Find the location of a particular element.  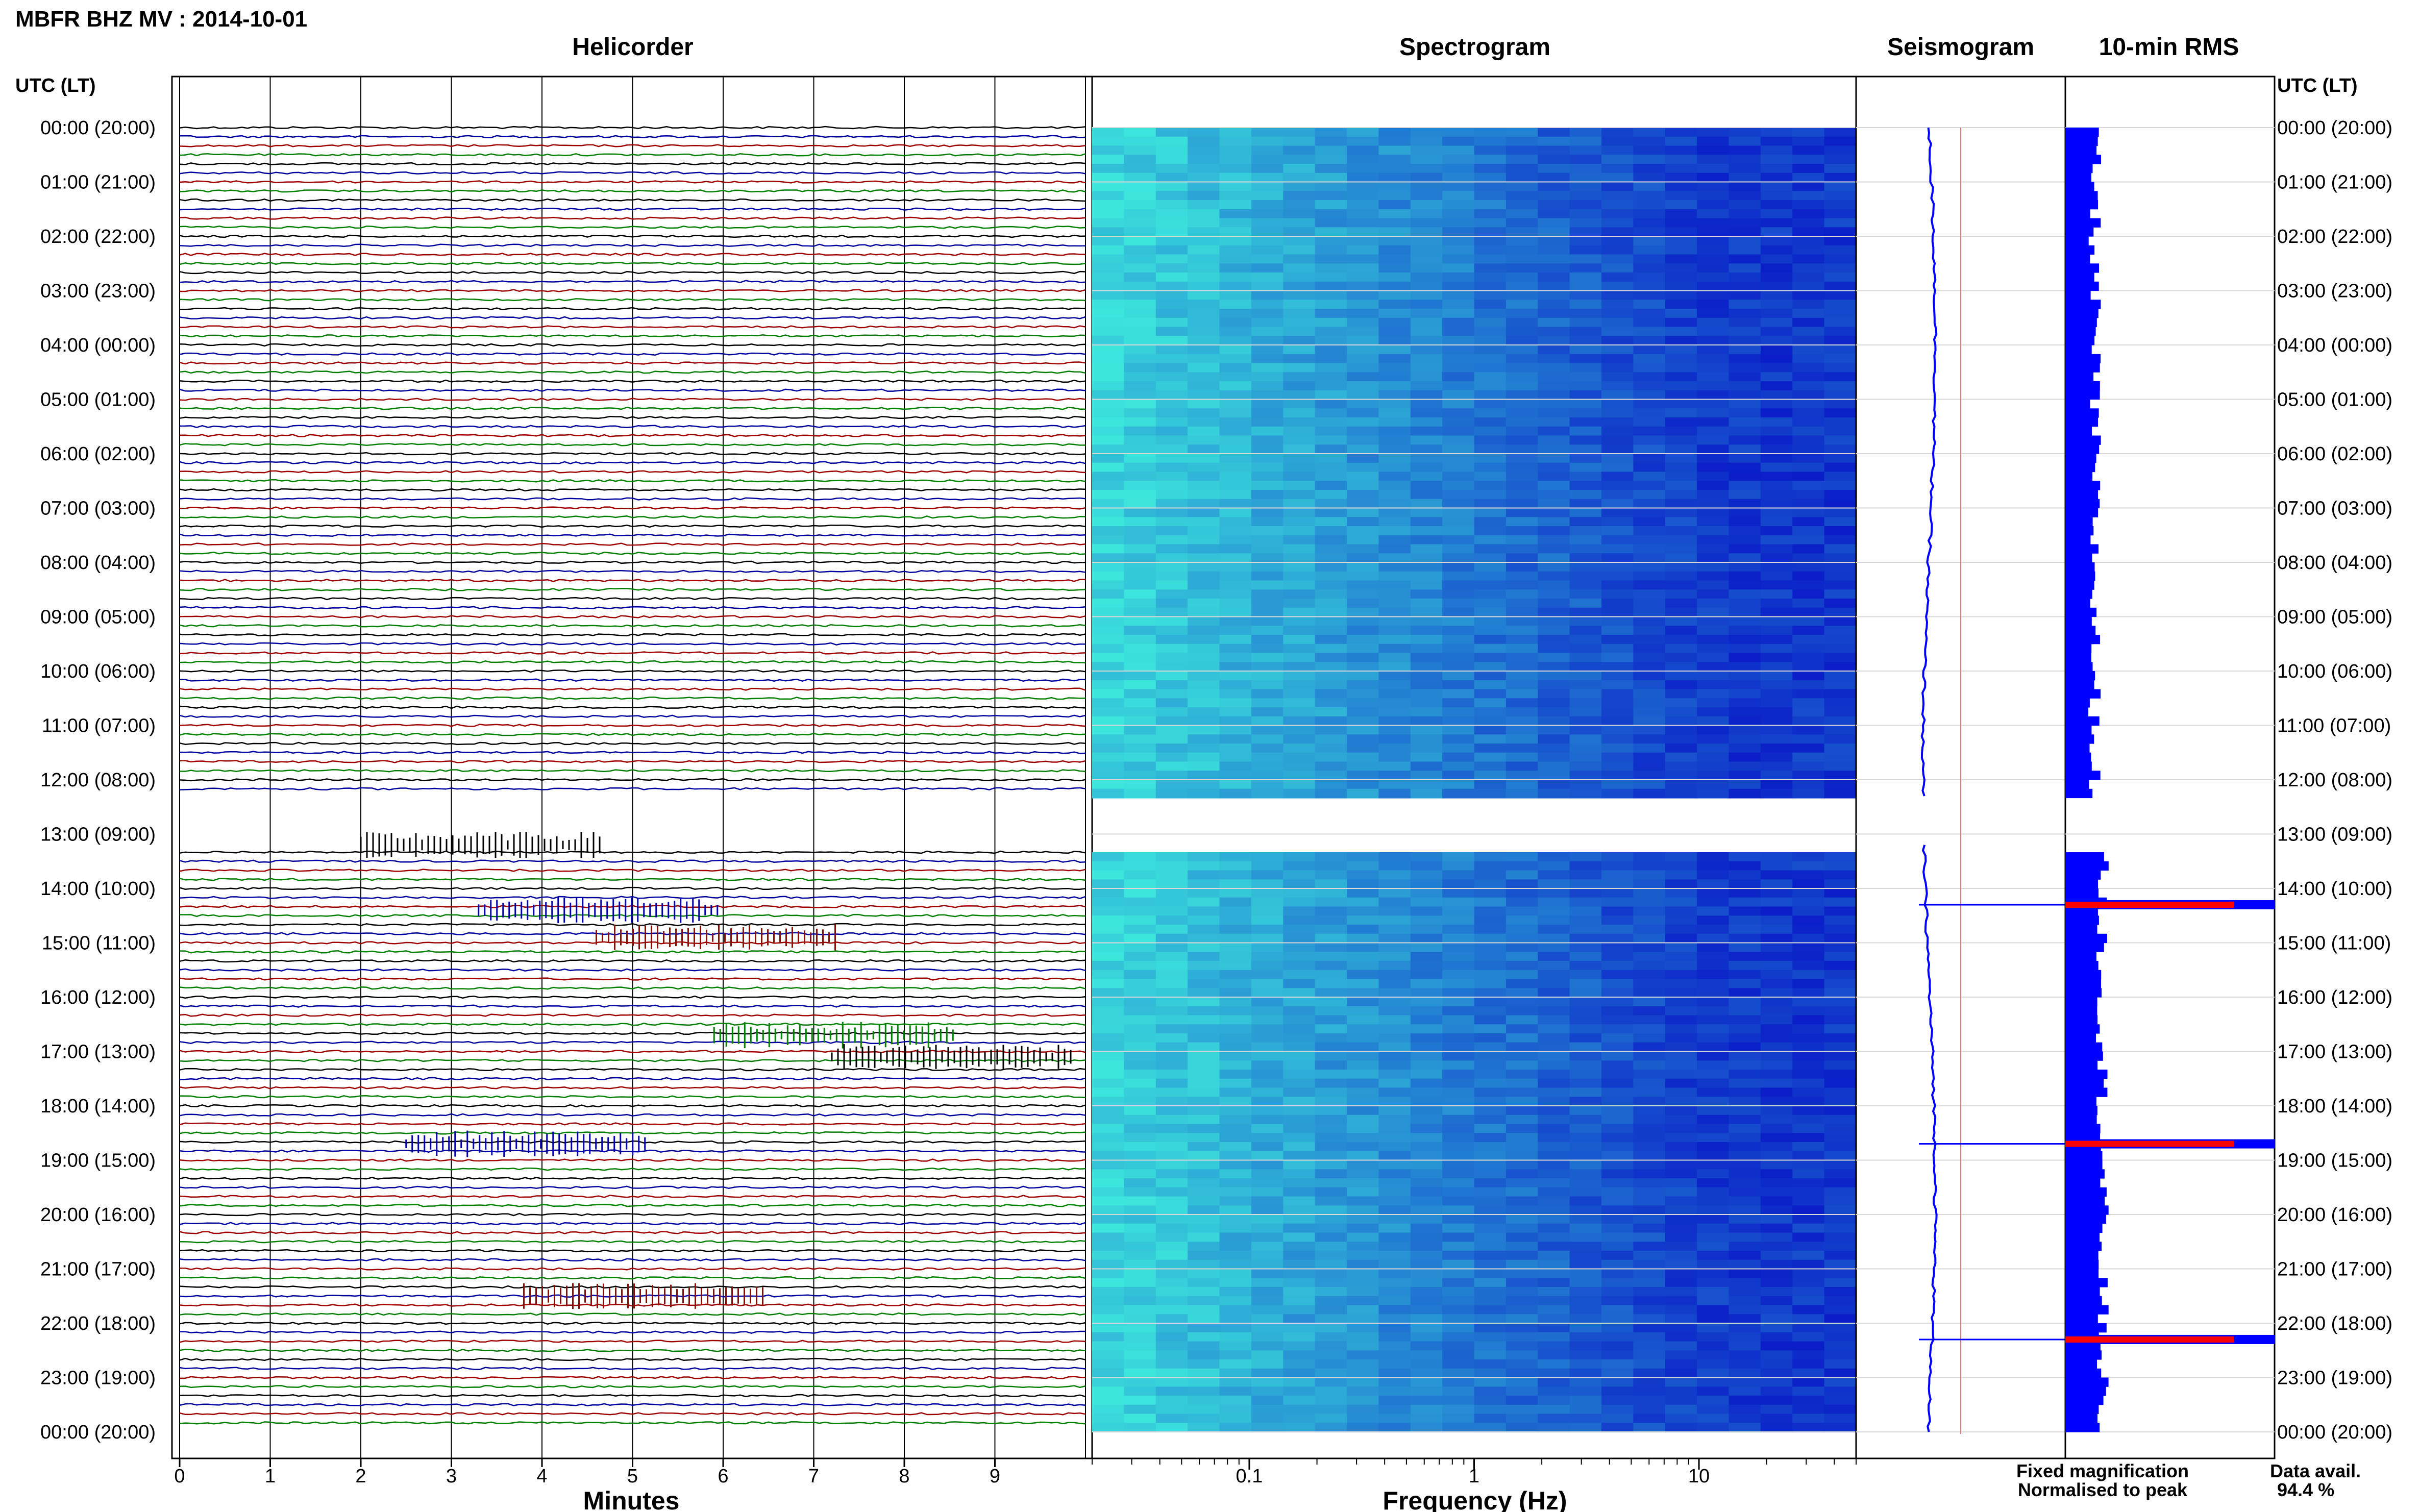

legend-fixed-magnification: Fixed magnification is located at coordinates (2102, 1470).